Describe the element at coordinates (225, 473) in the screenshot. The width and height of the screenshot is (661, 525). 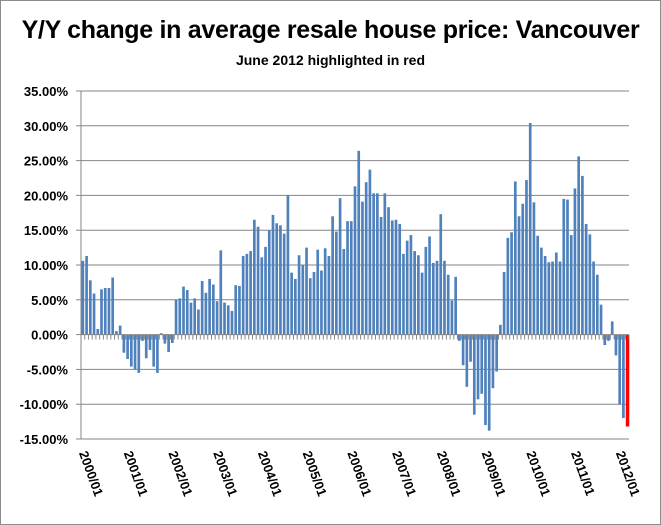
I see `x-tick-label: 2003/01` at that location.